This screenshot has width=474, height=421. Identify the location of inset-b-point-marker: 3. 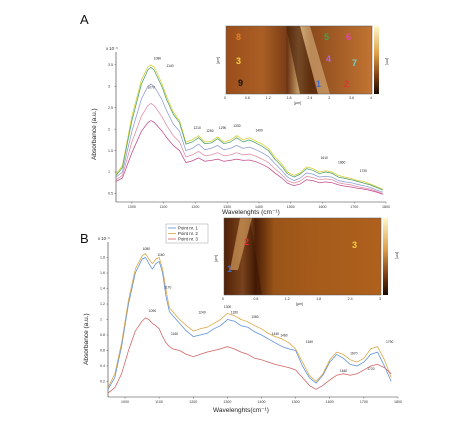
(354, 245).